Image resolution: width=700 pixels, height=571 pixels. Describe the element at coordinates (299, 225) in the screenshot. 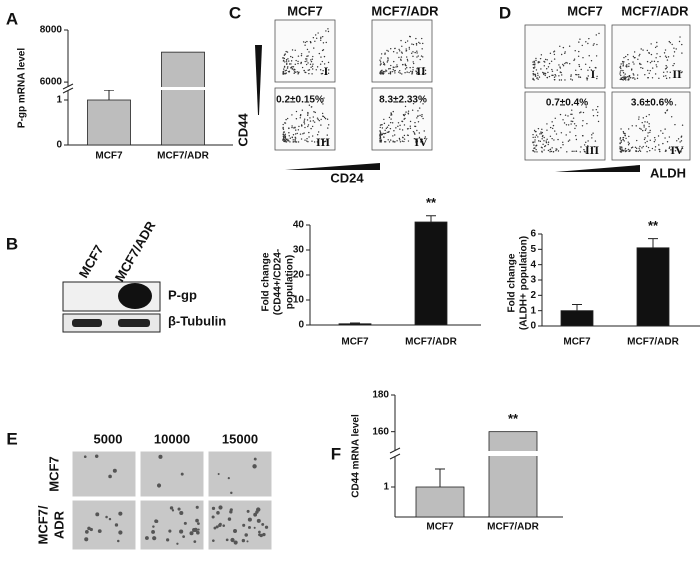

I see `y-tick-label: 40` at that location.